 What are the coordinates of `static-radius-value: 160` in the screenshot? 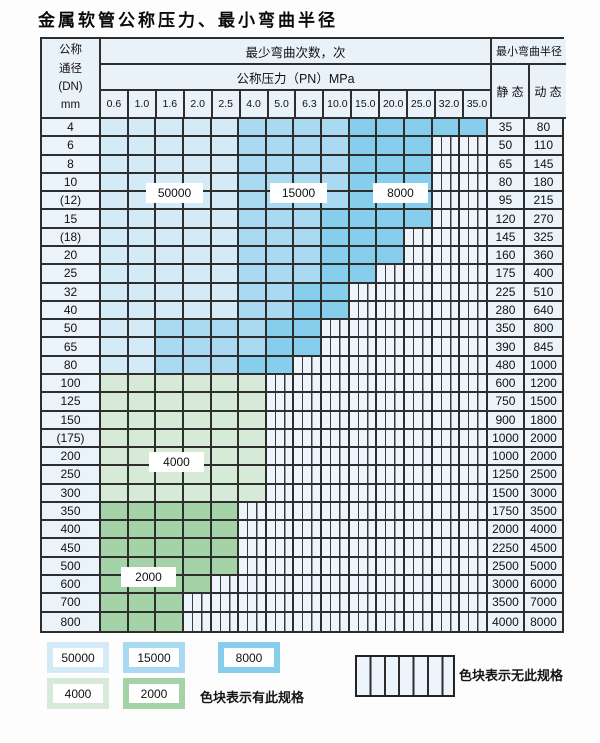 It's located at (506, 256).